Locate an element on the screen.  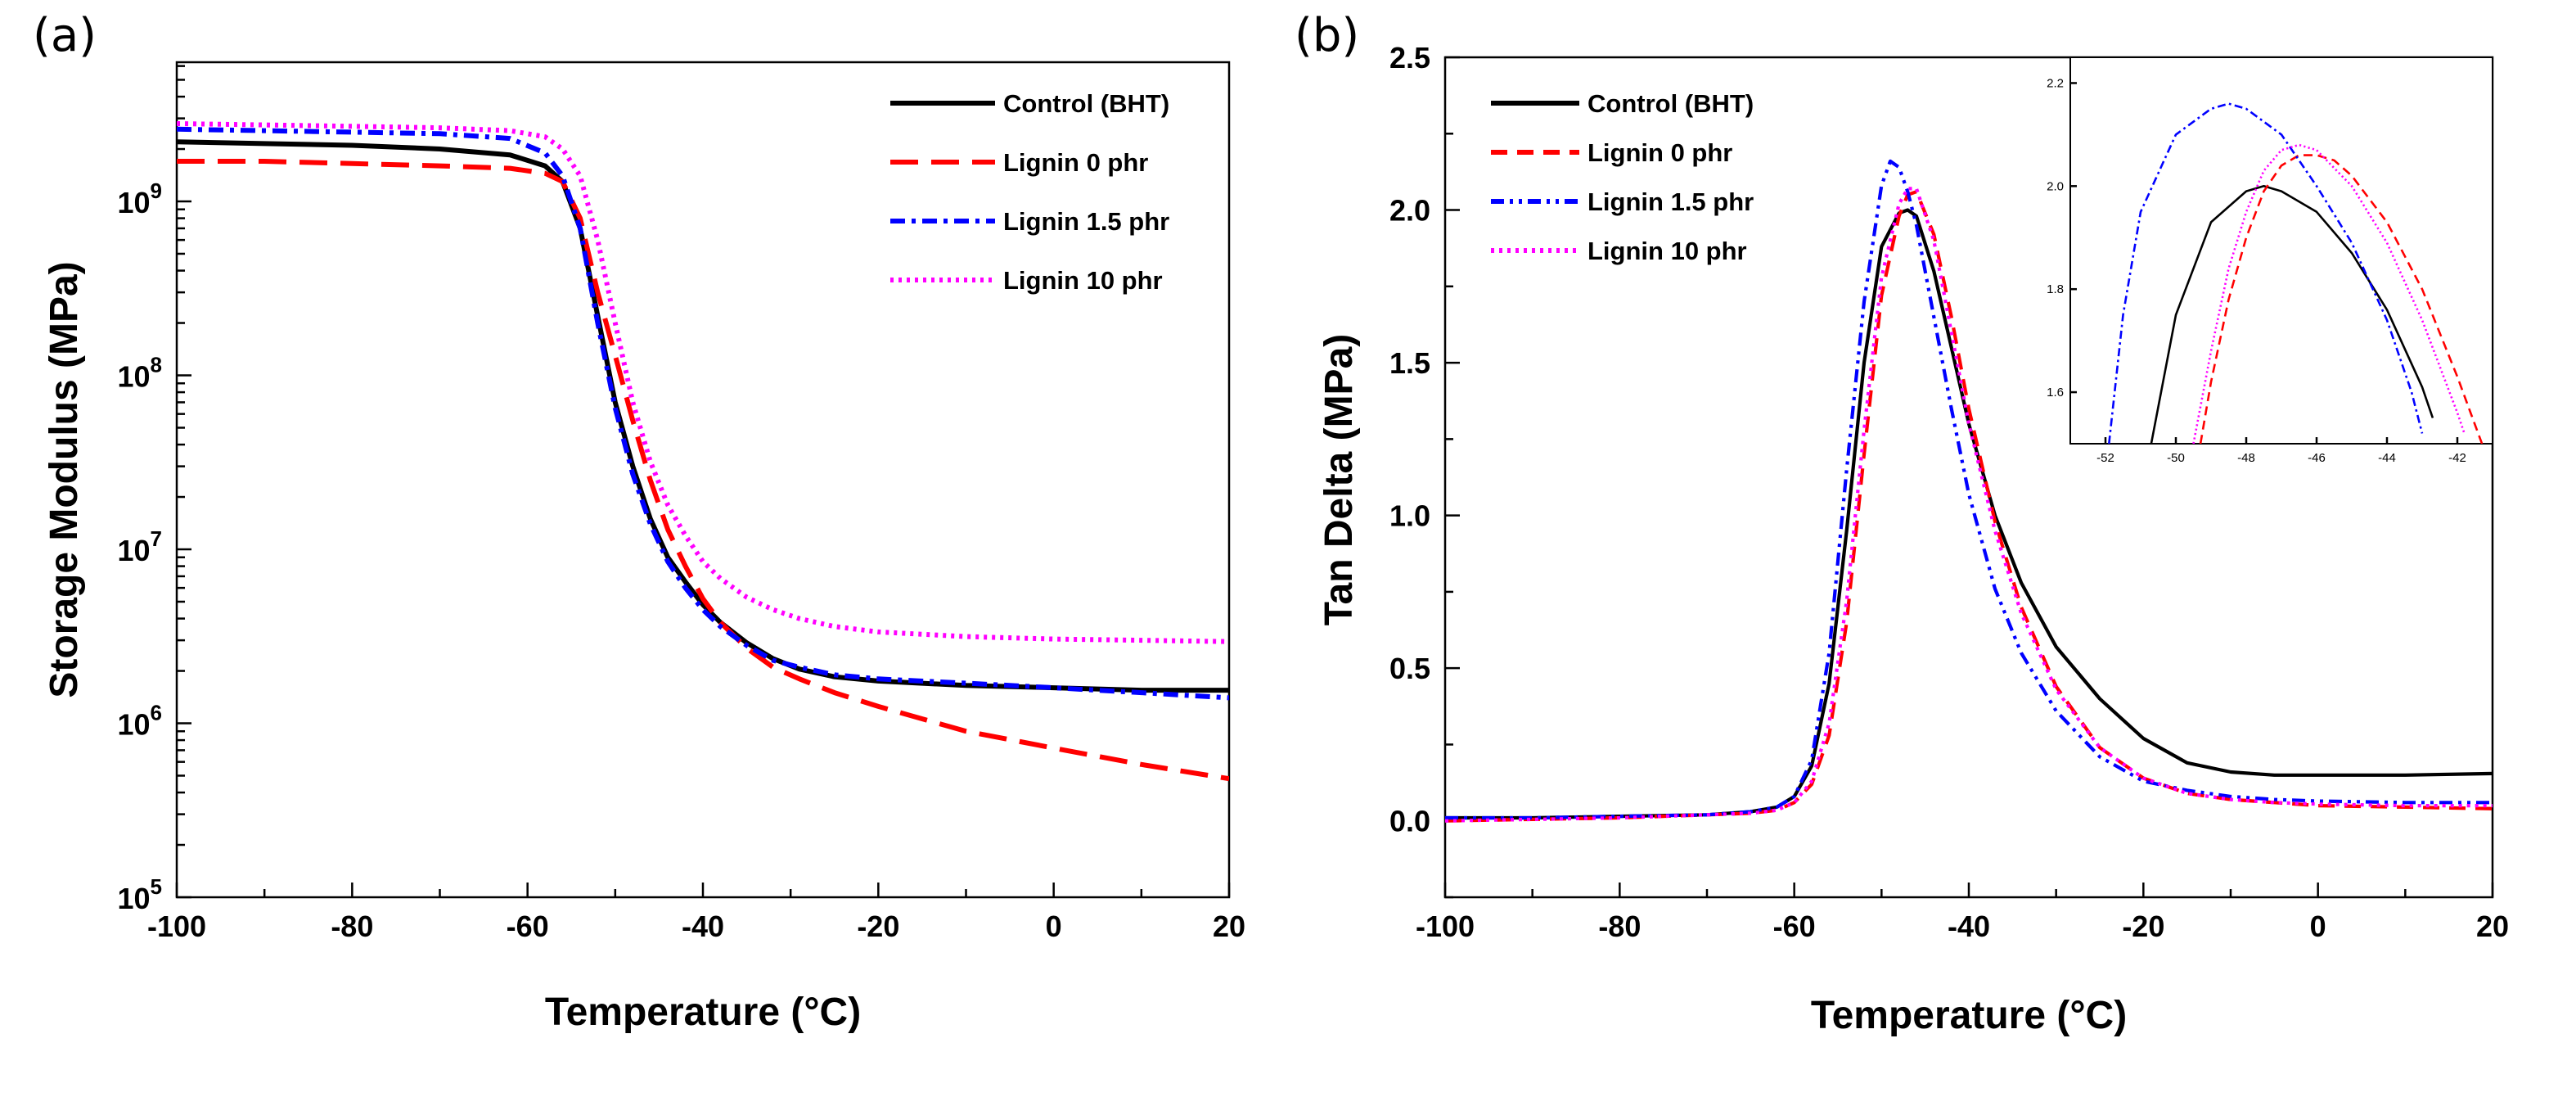
panel-a-x-tick-label: -20 is located at coordinates (878, 926).